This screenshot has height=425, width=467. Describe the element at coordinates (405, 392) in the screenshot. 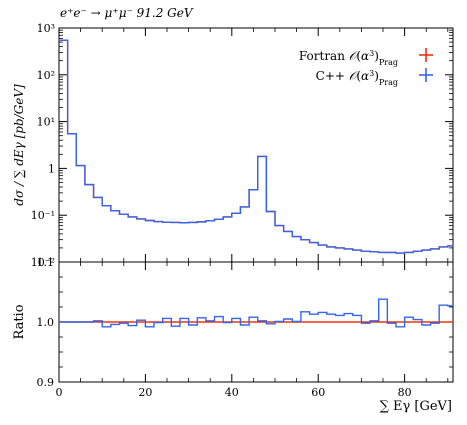

I see `xtick-label: 80` at that location.